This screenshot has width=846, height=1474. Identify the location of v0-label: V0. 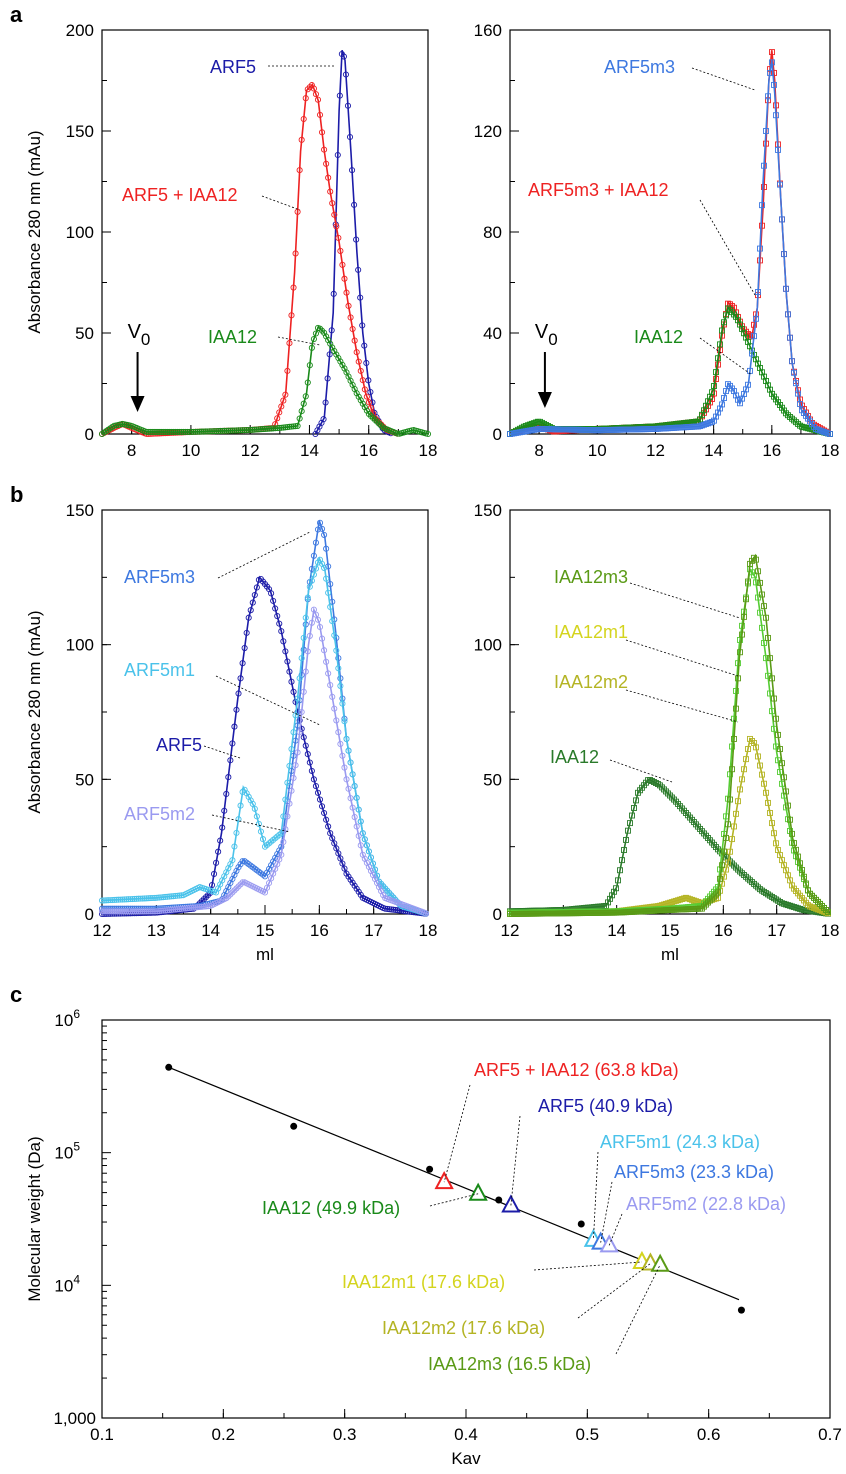
(546, 335).